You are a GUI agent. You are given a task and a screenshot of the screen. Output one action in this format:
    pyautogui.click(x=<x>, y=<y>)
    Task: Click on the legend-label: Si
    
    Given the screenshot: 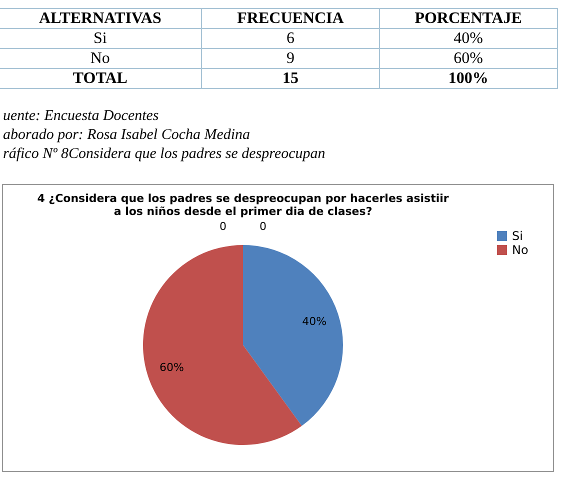 What is the action you would take?
    pyautogui.click(x=517, y=236)
    